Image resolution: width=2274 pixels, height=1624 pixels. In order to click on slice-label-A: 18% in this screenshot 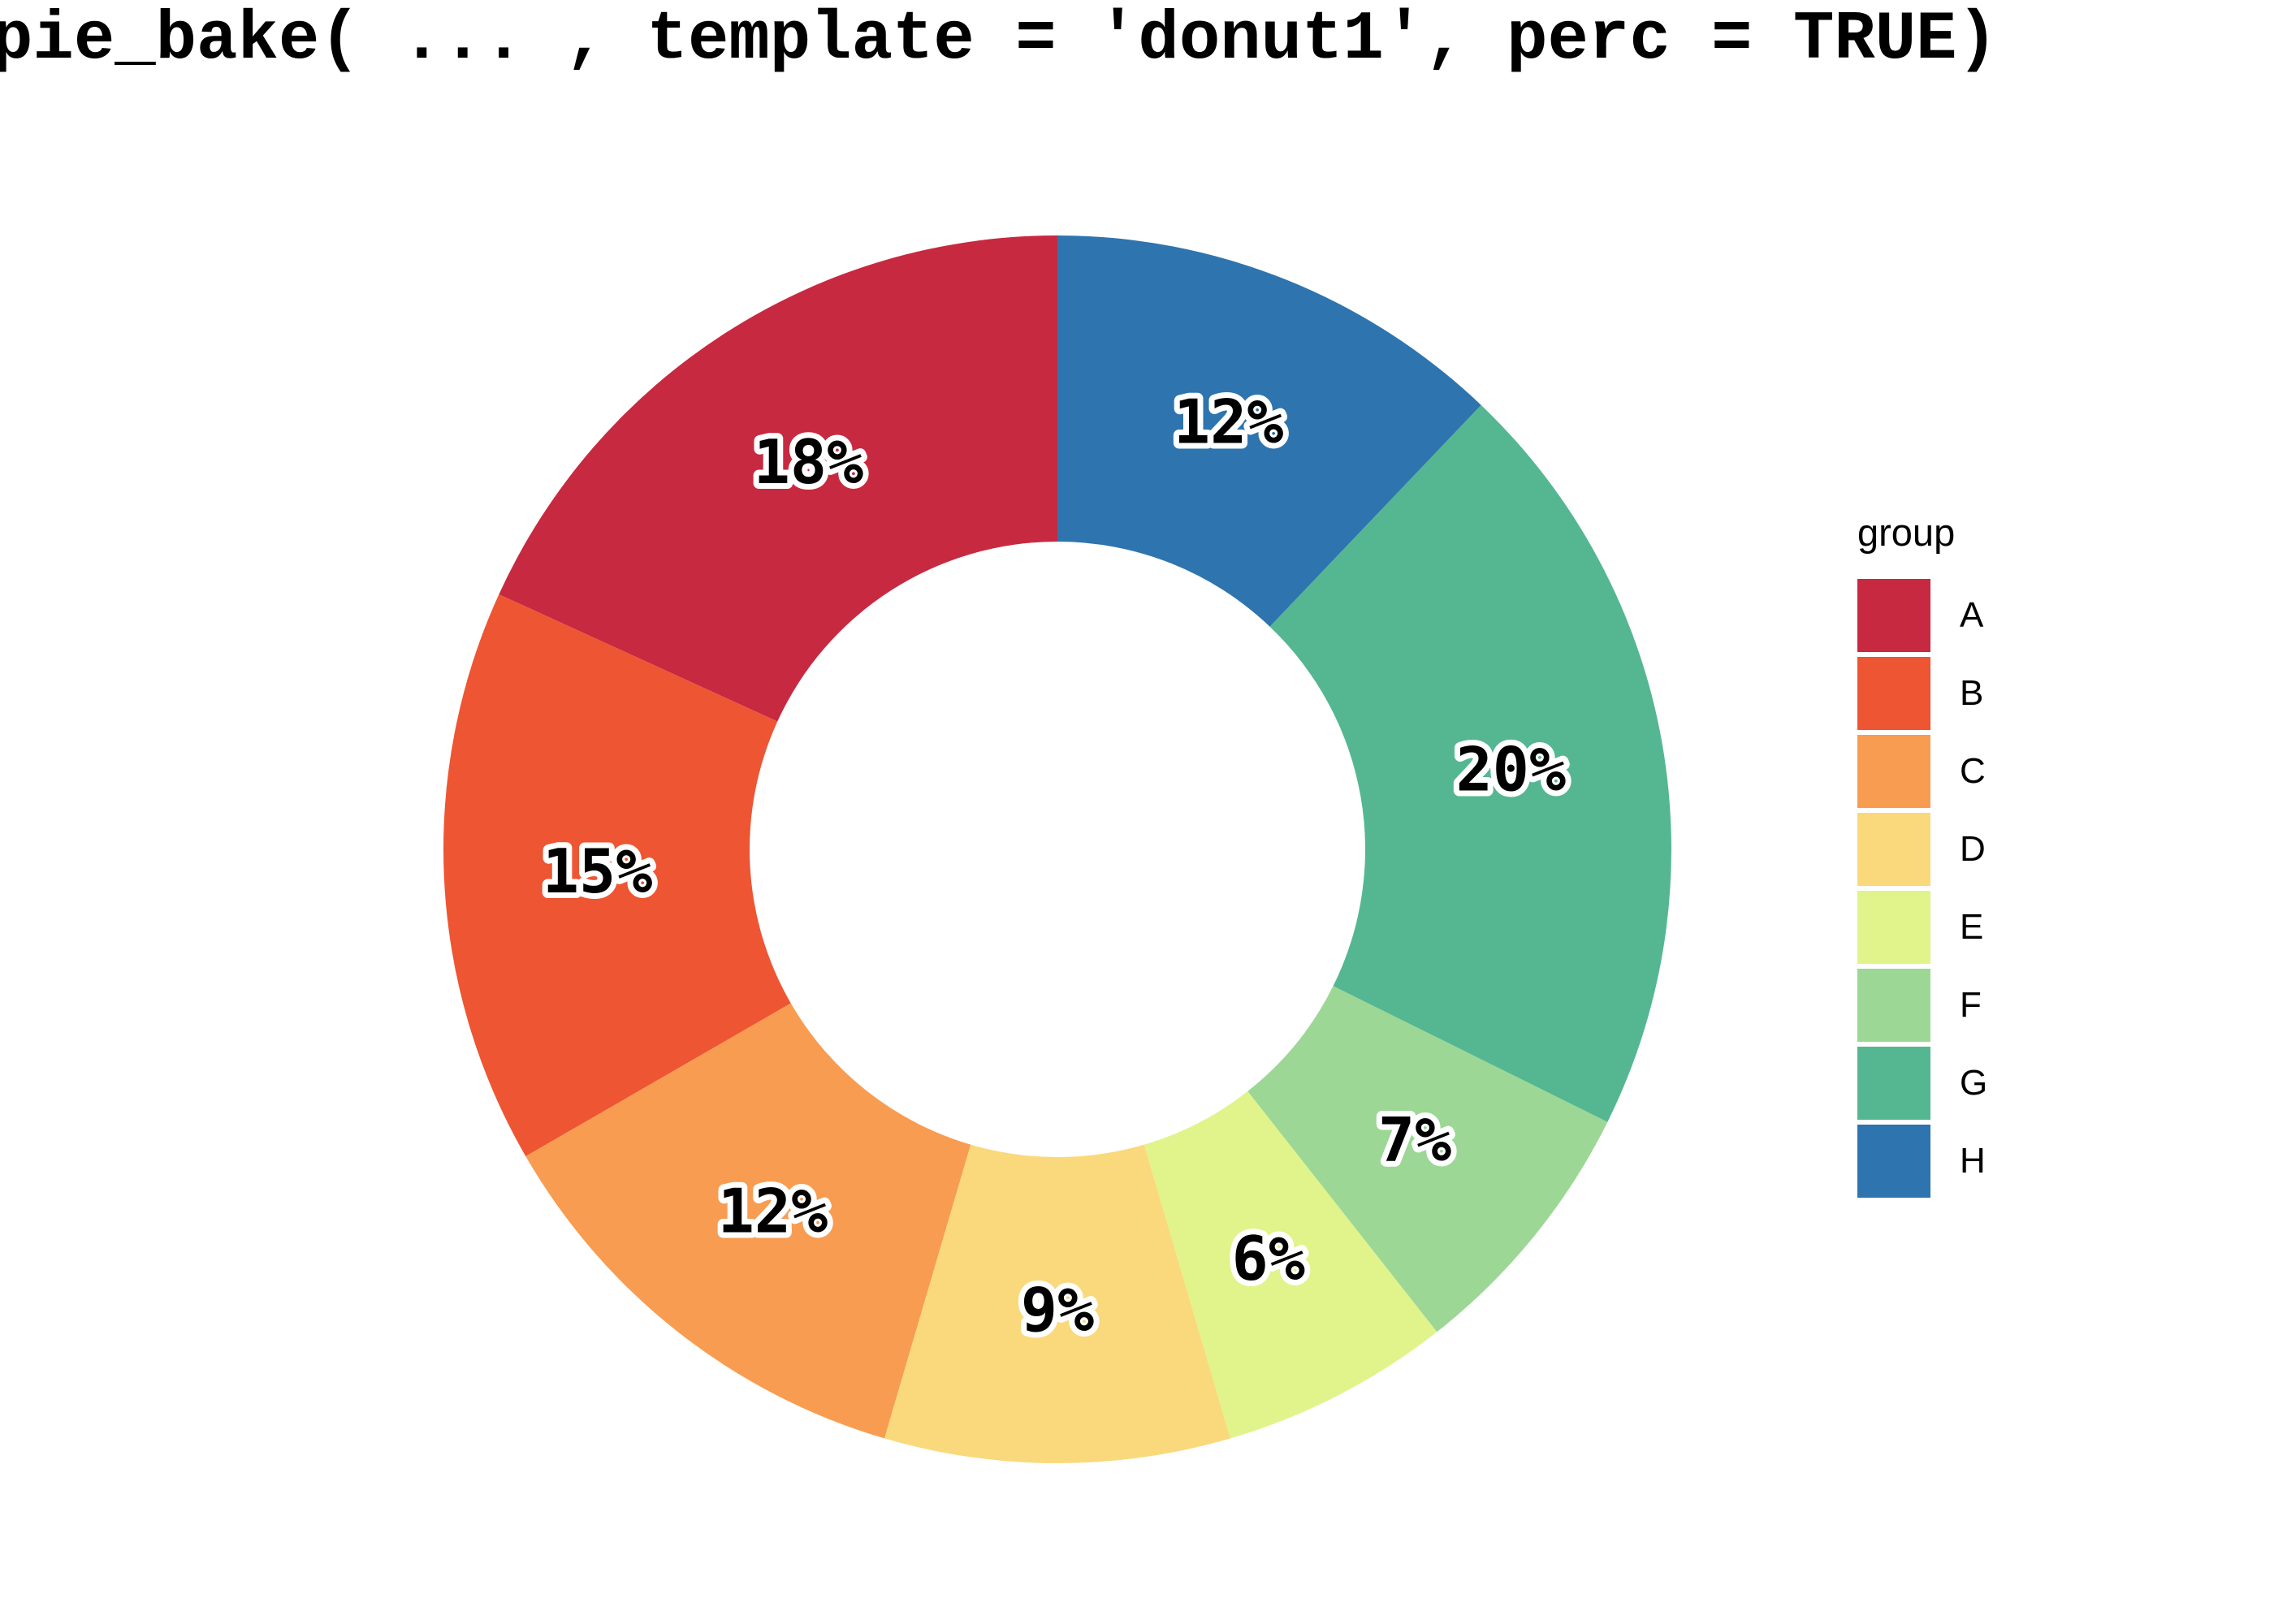, I will do `click(809, 462)`.